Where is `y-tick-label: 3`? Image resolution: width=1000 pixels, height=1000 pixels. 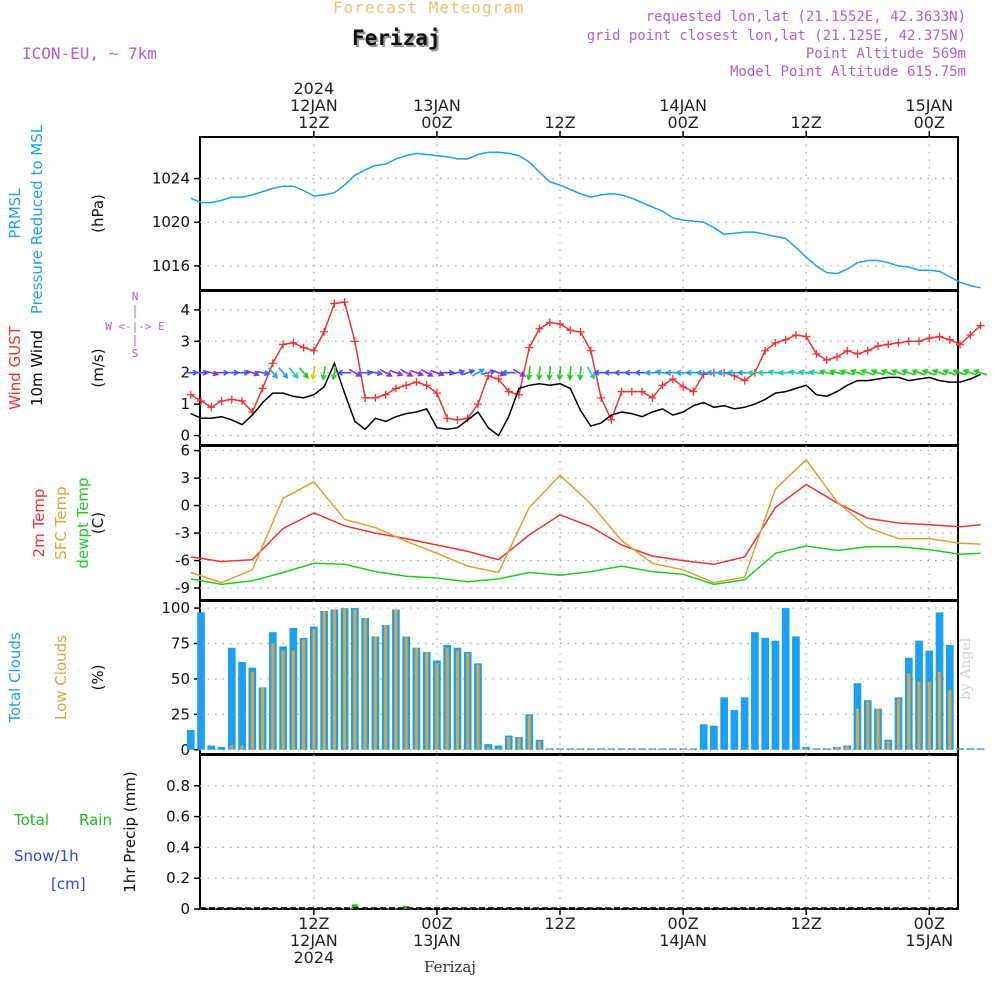
y-tick-label: 3 is located at coordinates (185, 341).